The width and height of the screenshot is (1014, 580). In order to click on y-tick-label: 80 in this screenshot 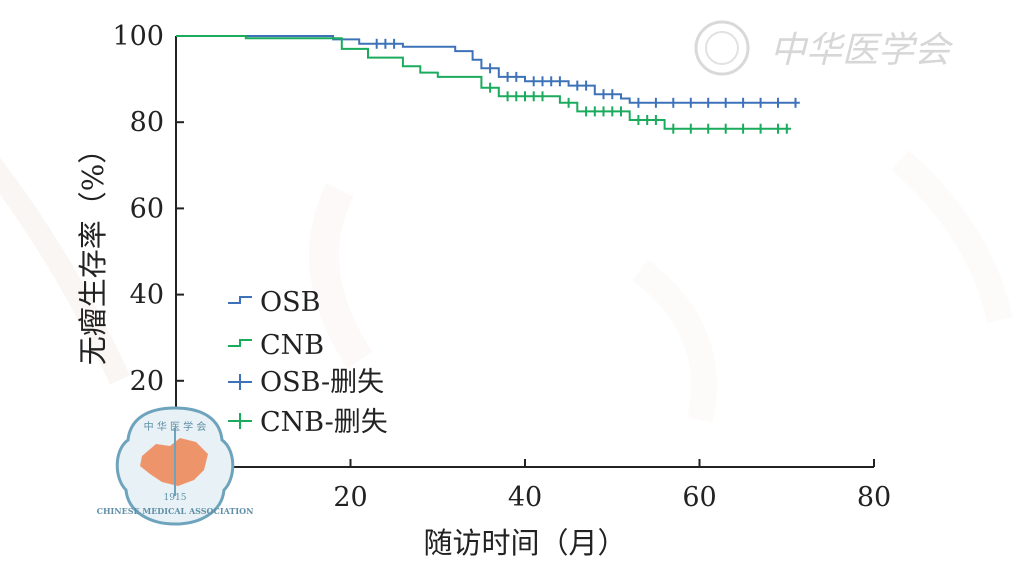, I will do `click(147, 122)`.